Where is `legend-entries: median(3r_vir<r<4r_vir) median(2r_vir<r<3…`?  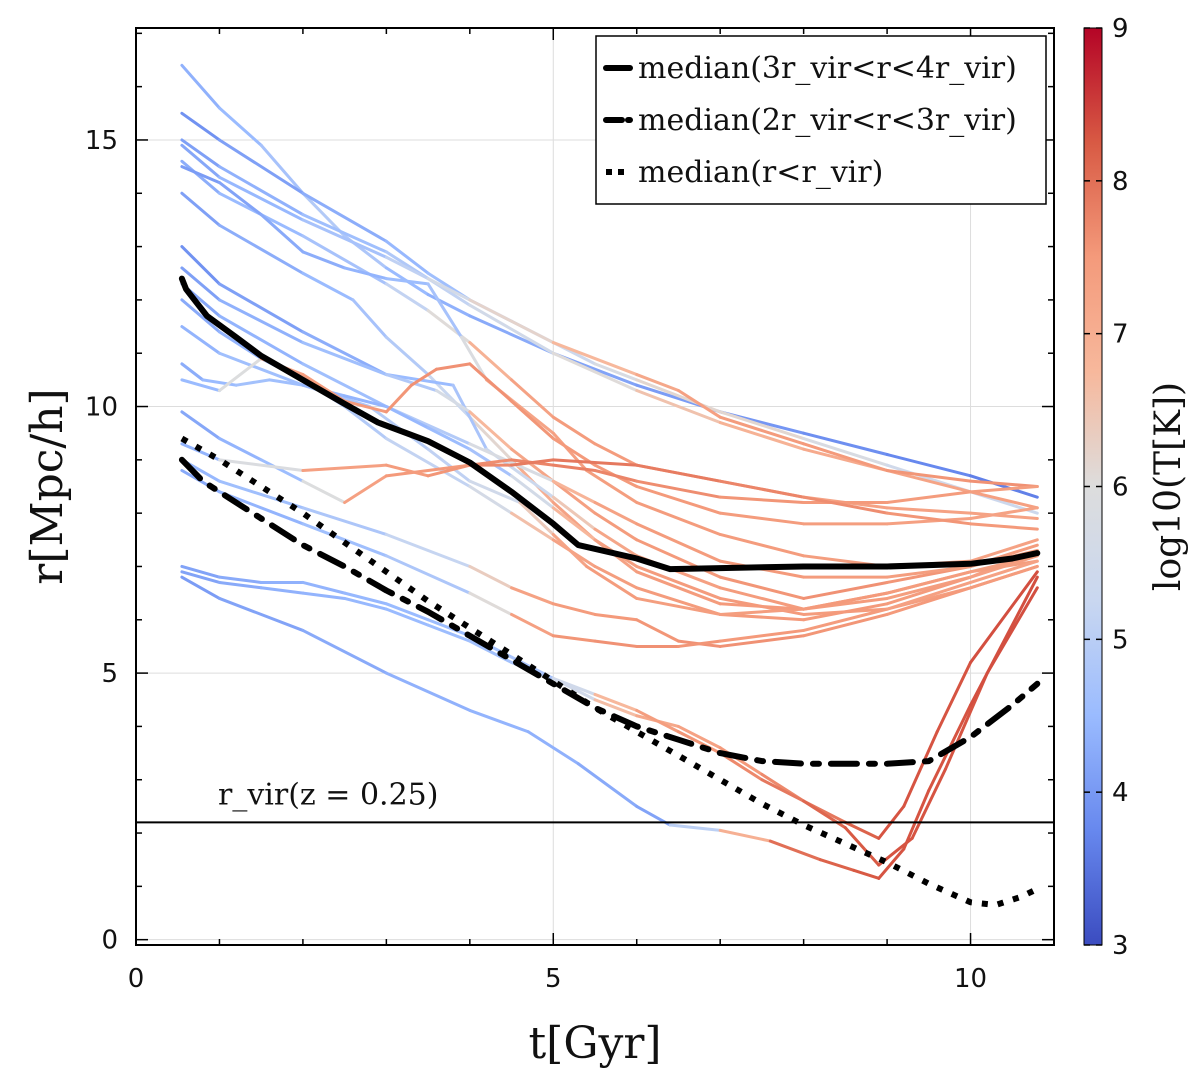
legend-entries: median(3r_vir<r<4r_vir) median(2r_vir<r<3… is located at coordinates (810, 120).